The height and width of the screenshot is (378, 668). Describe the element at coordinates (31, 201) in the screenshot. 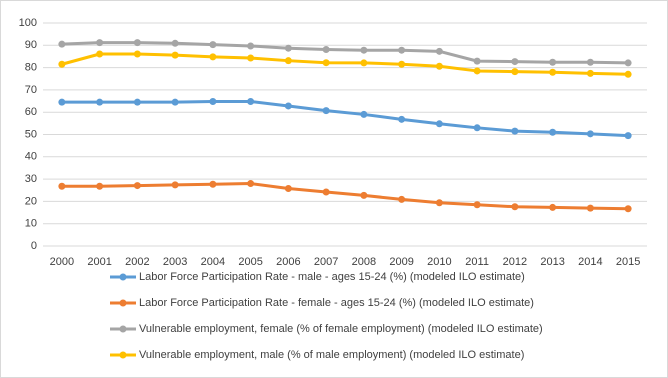

I see `y-tick-label: 20` at that location.